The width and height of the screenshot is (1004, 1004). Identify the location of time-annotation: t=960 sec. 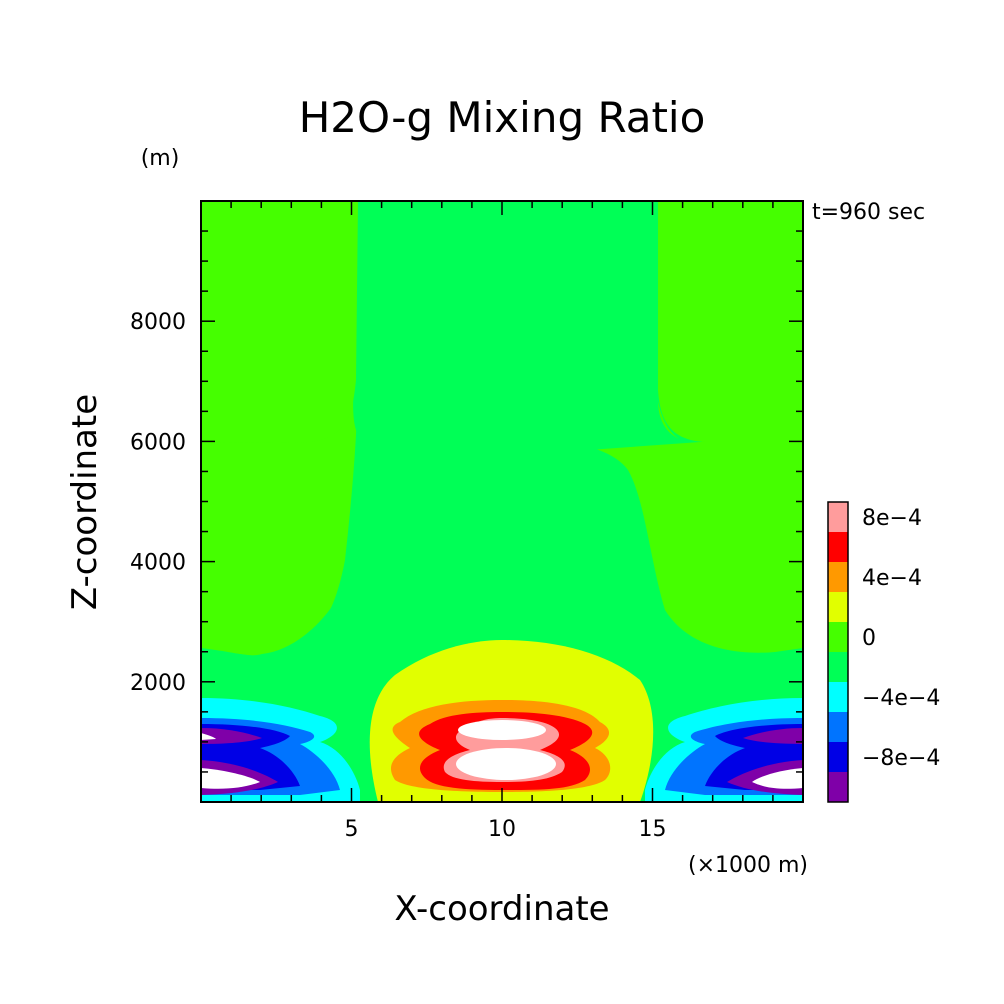
(868, 212).